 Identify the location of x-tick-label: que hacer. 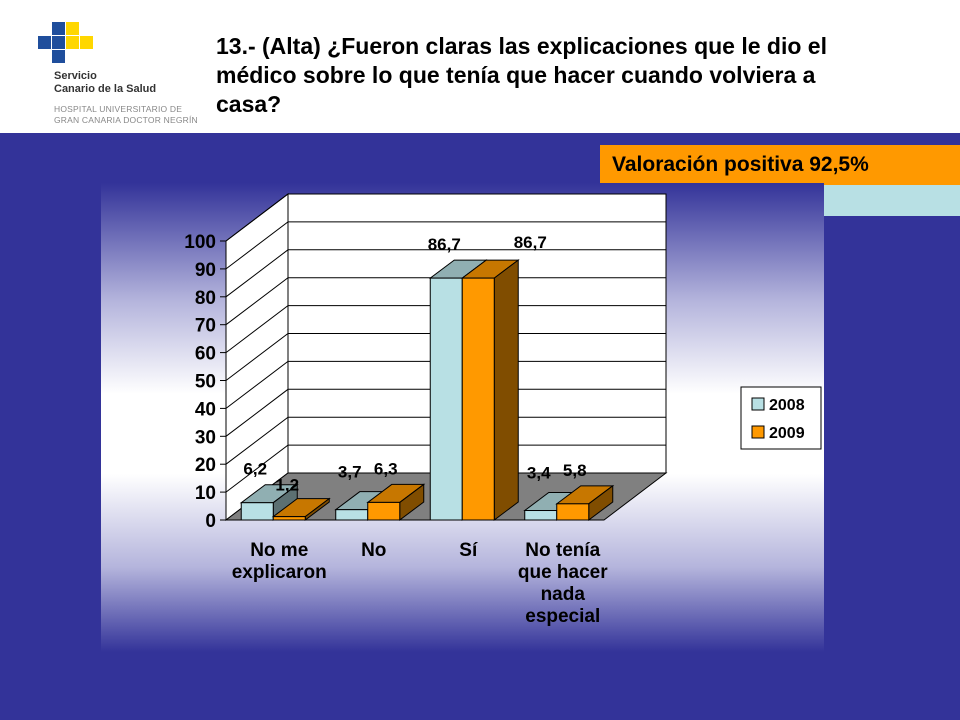
(563, 572).